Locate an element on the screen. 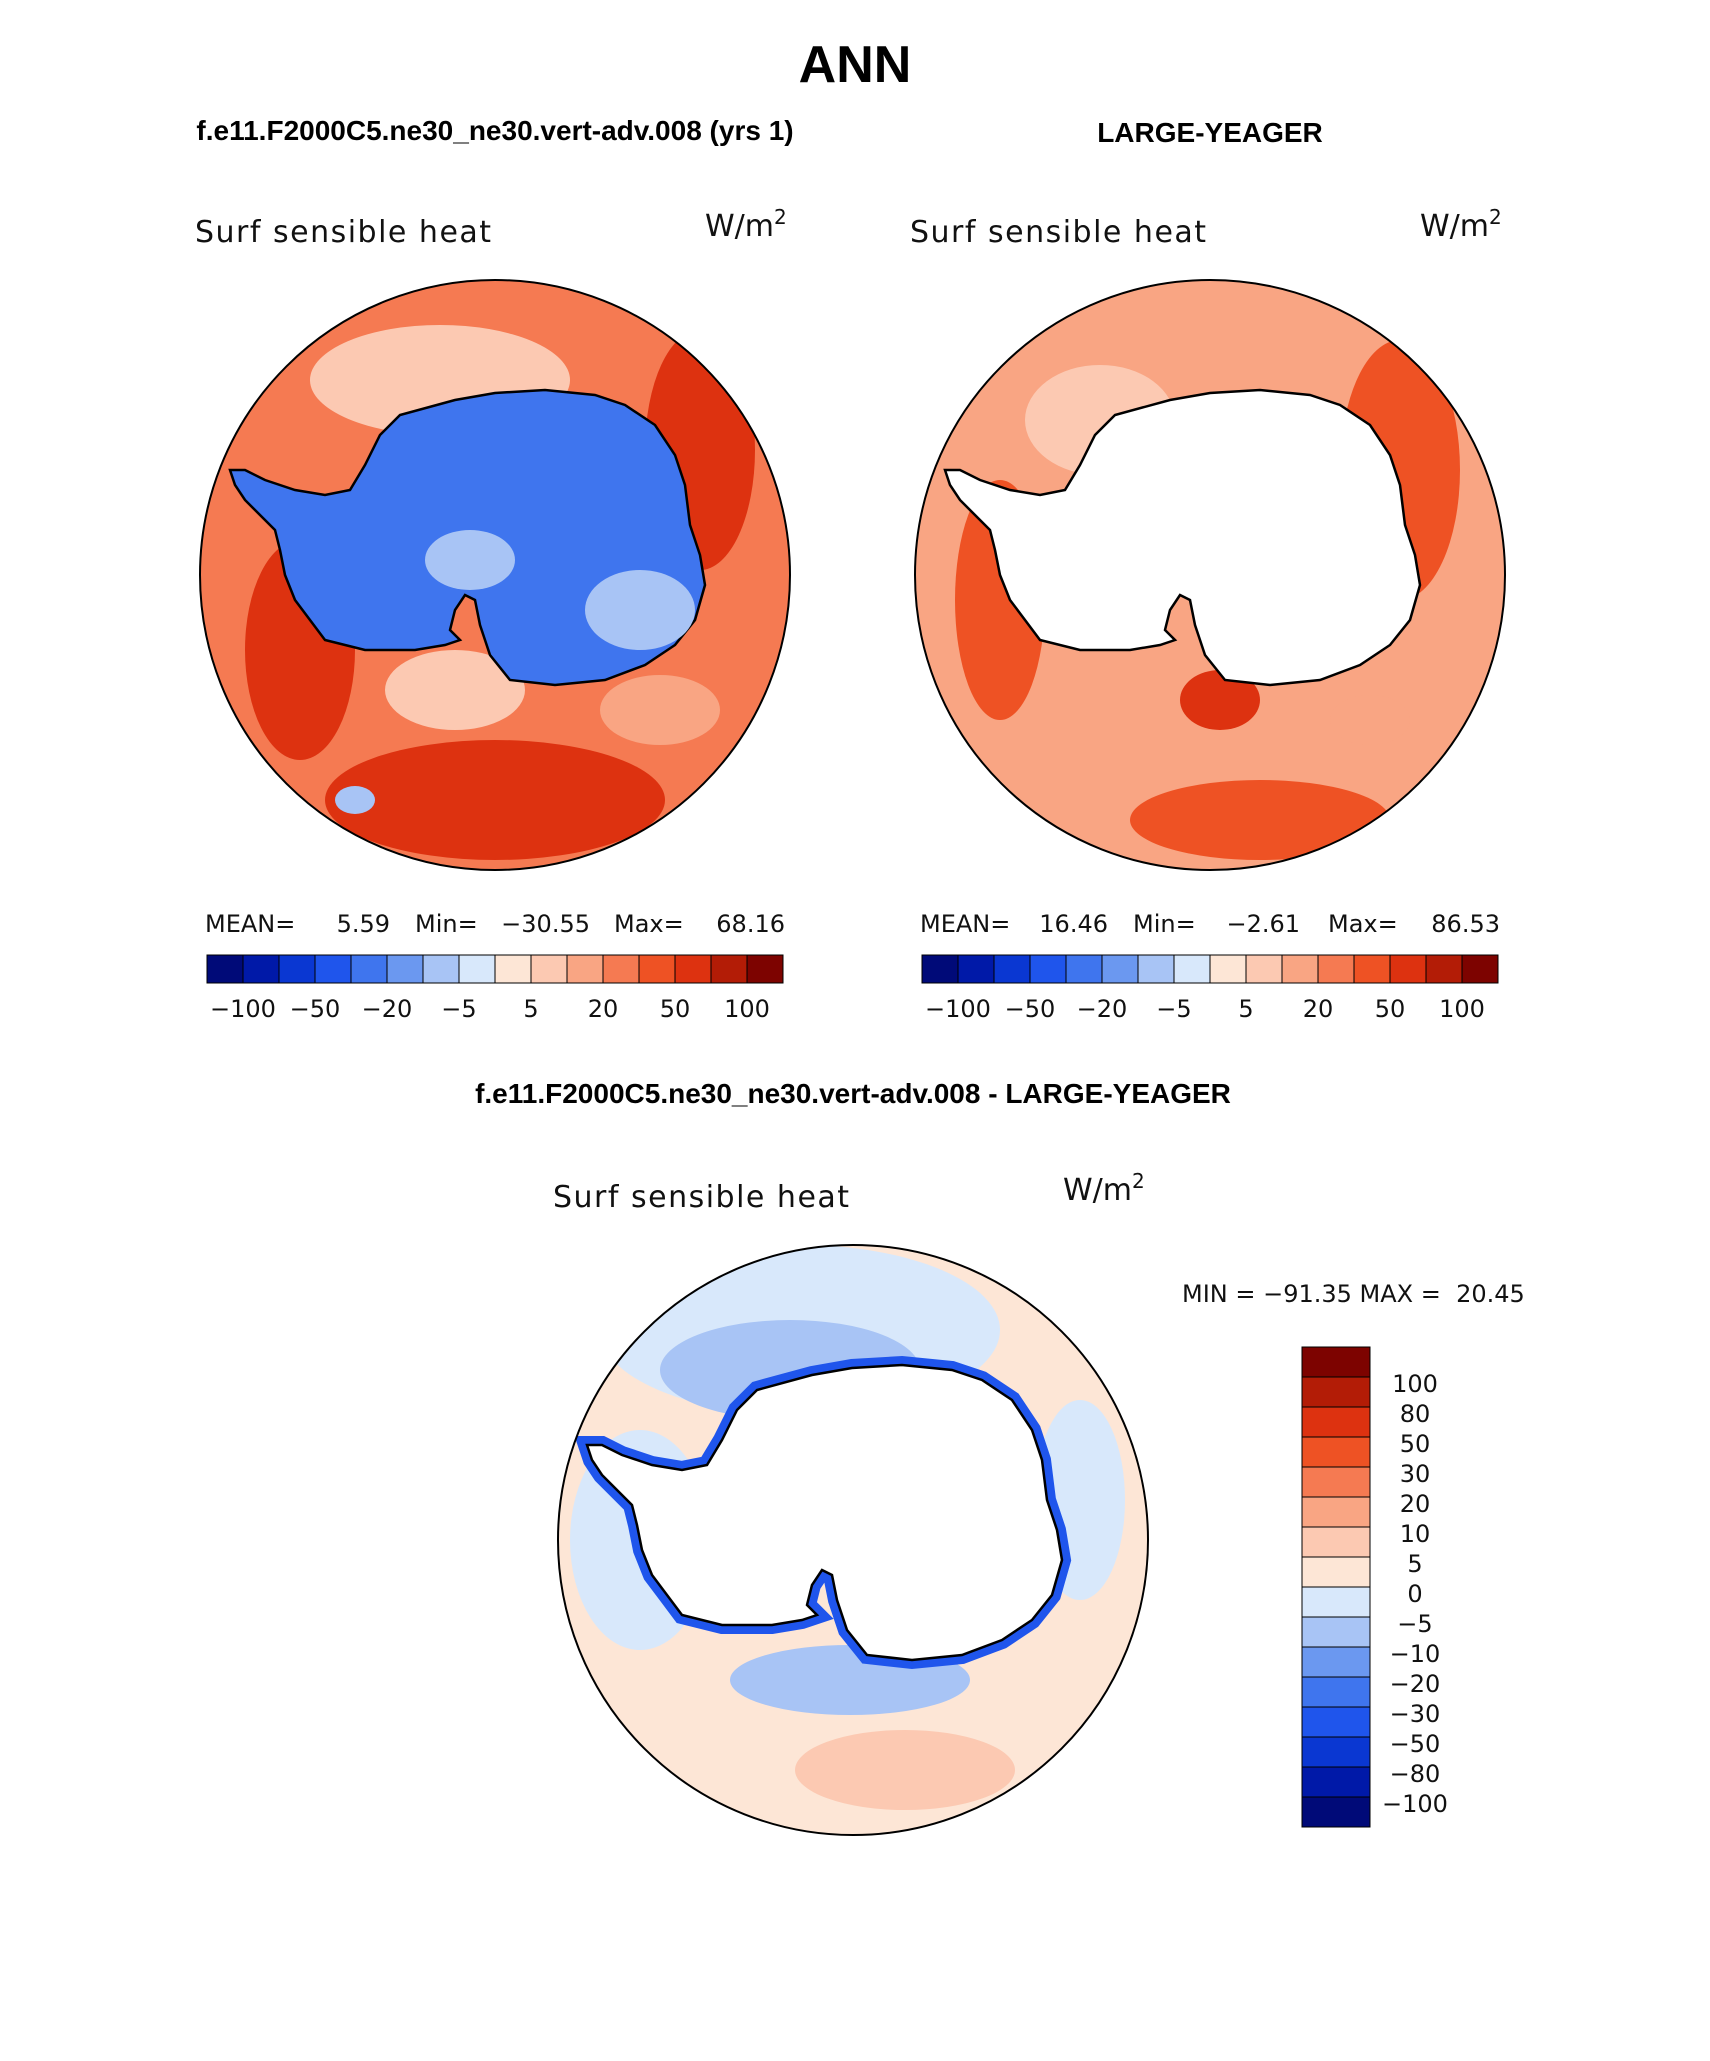 Image resolution: width=1710 pixels, height=2061 pixels. obs-colorbar-tick-label: 5 is located at coordinates (1245, 1009).